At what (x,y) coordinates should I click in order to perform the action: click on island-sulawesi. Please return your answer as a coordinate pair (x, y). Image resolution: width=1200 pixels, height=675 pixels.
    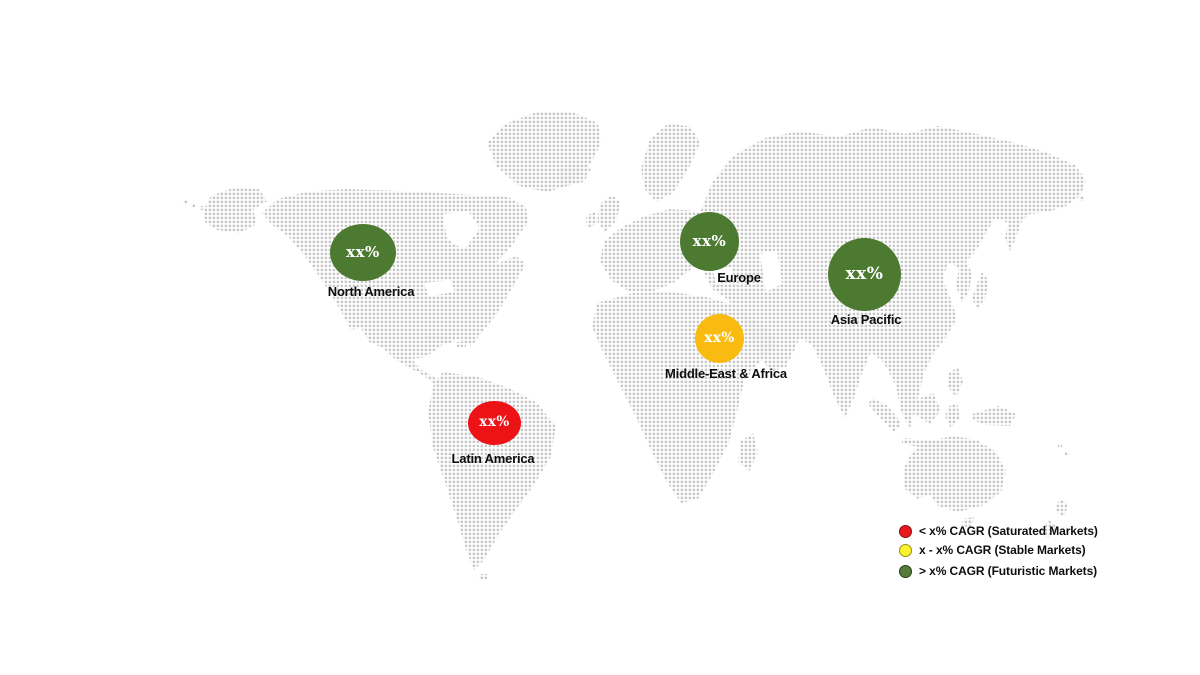
    Looking at the image, I should click on (952, 415).